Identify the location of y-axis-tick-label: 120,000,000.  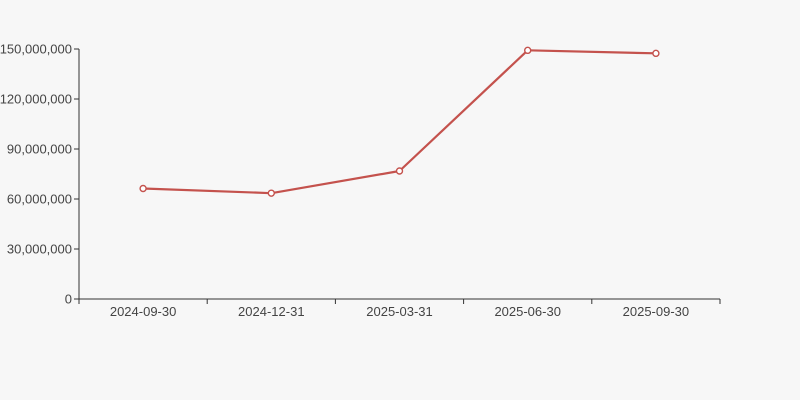
(36, 99).